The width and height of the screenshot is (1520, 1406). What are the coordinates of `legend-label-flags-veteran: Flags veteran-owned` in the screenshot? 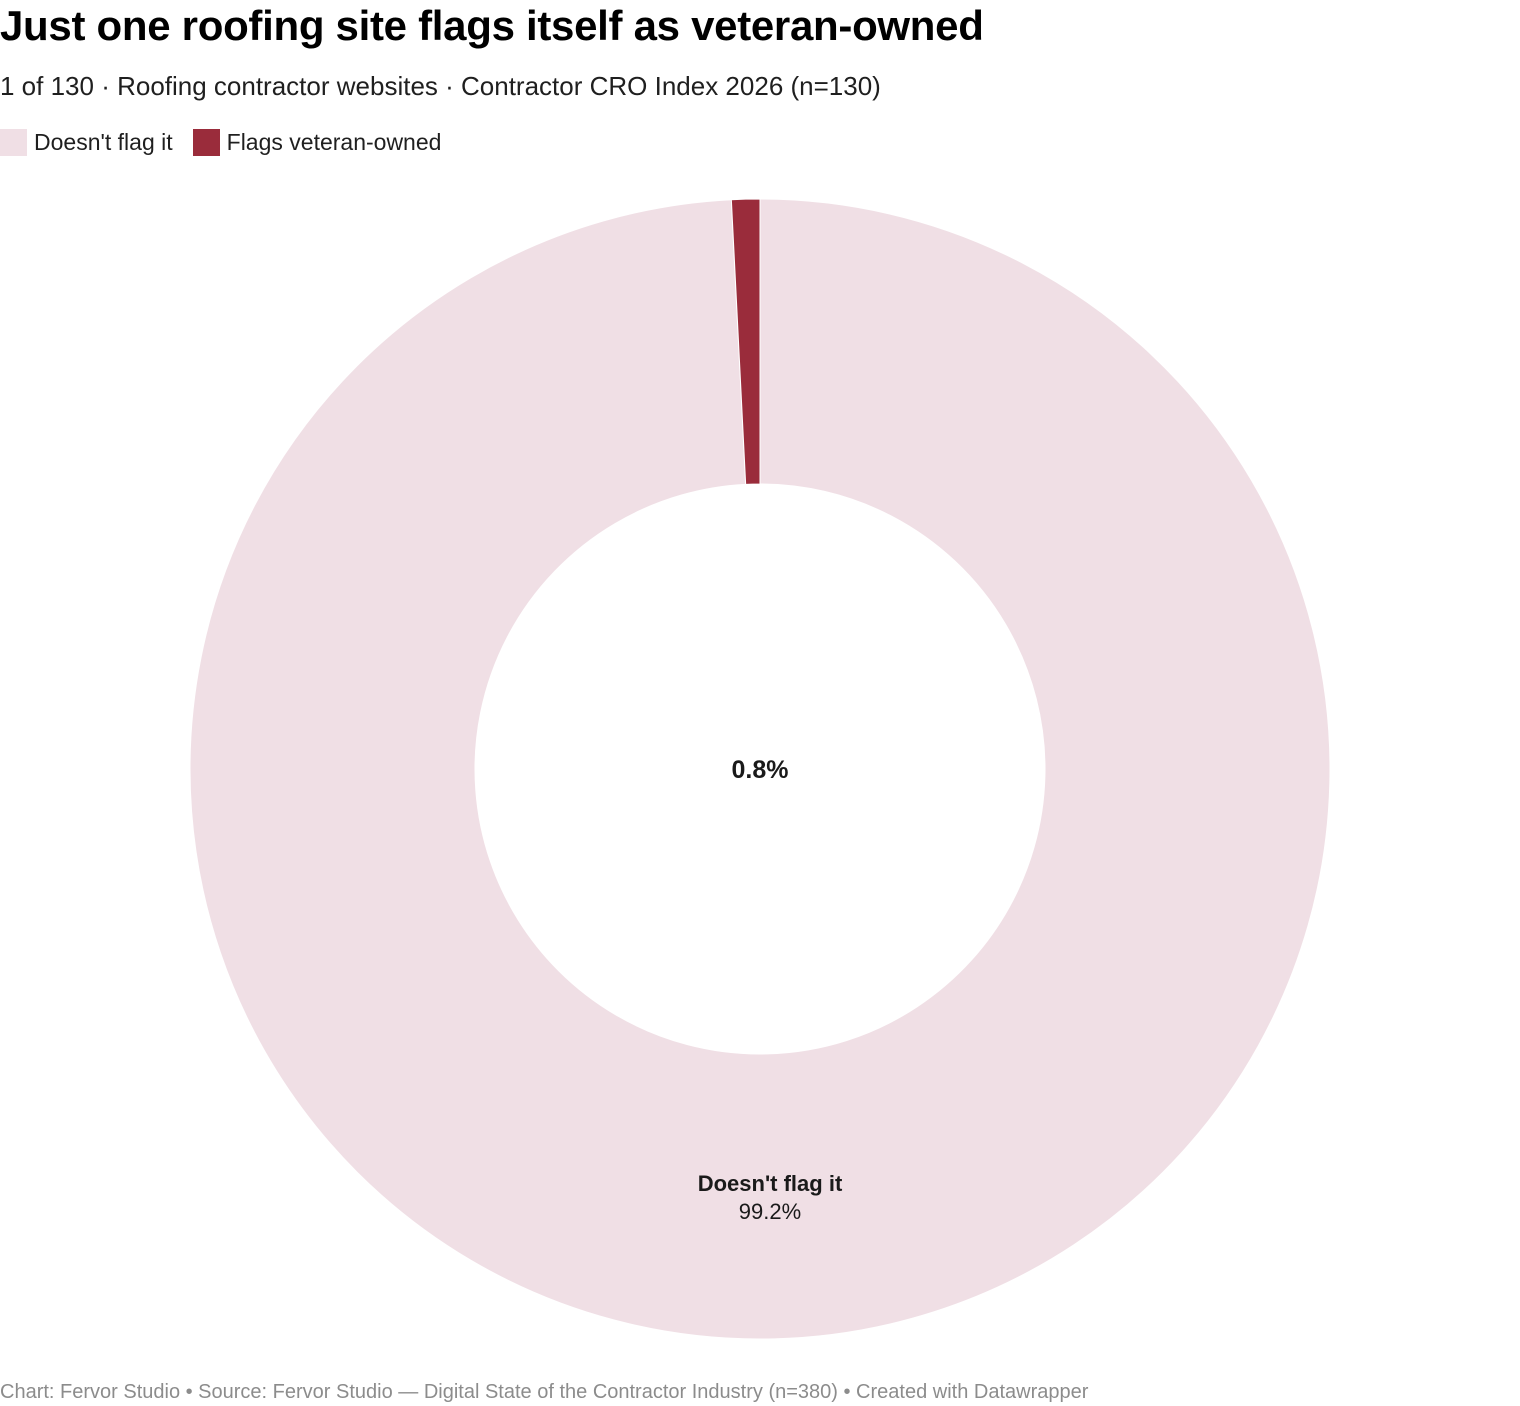 It's located at (334, 142).